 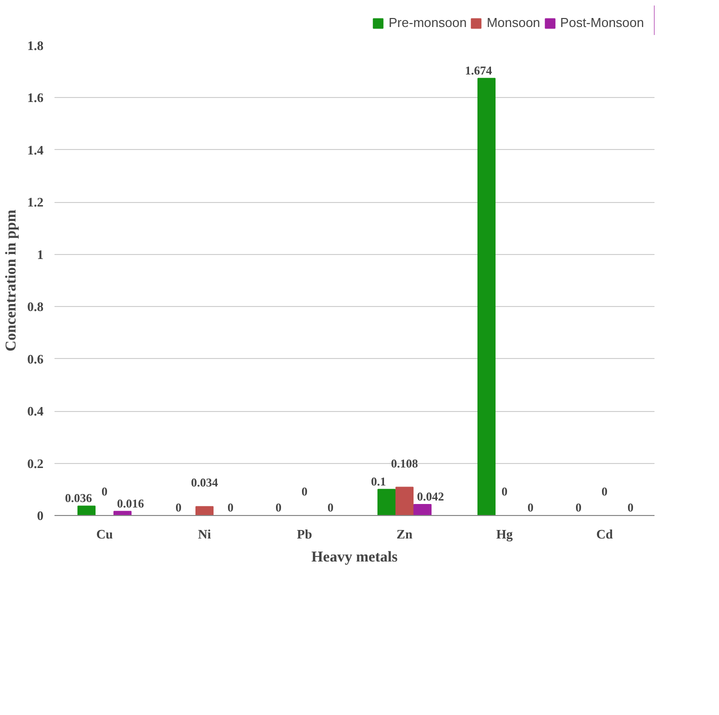 I want to click on y-tick-label: 0.4, so click(x=35, y=411).